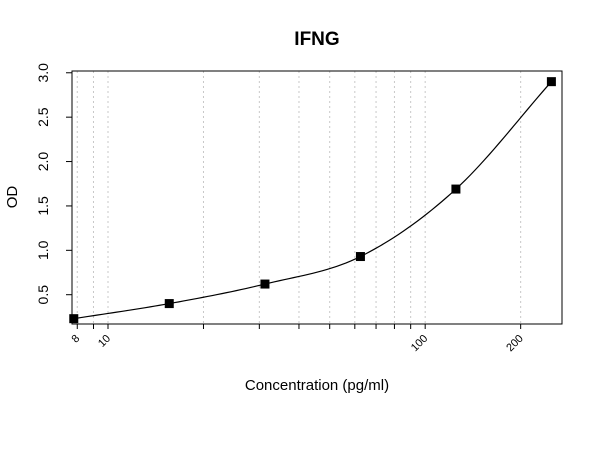 This screenshot has width=600, height=450. Describe the element at coordinates (53, 184) in the screenshot. I see `y-axis: 0.5 1.0 1.5 2.0 2.5 3.0` at that location.